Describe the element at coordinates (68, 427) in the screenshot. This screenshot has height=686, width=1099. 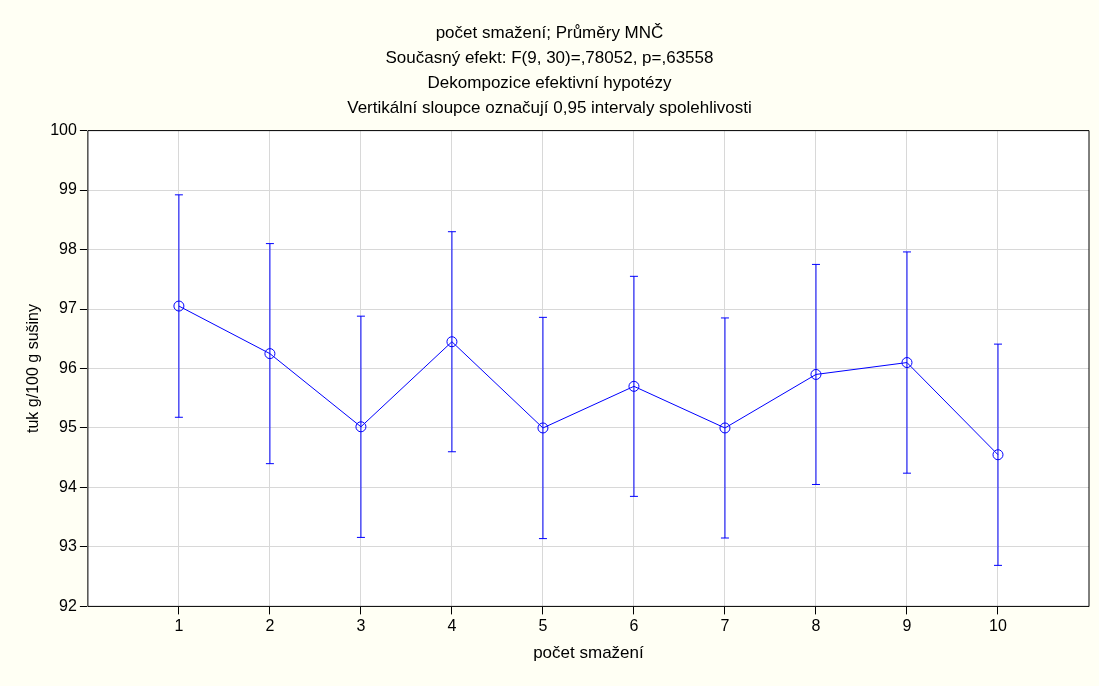
I see `y-tick-label: 95` at that location.